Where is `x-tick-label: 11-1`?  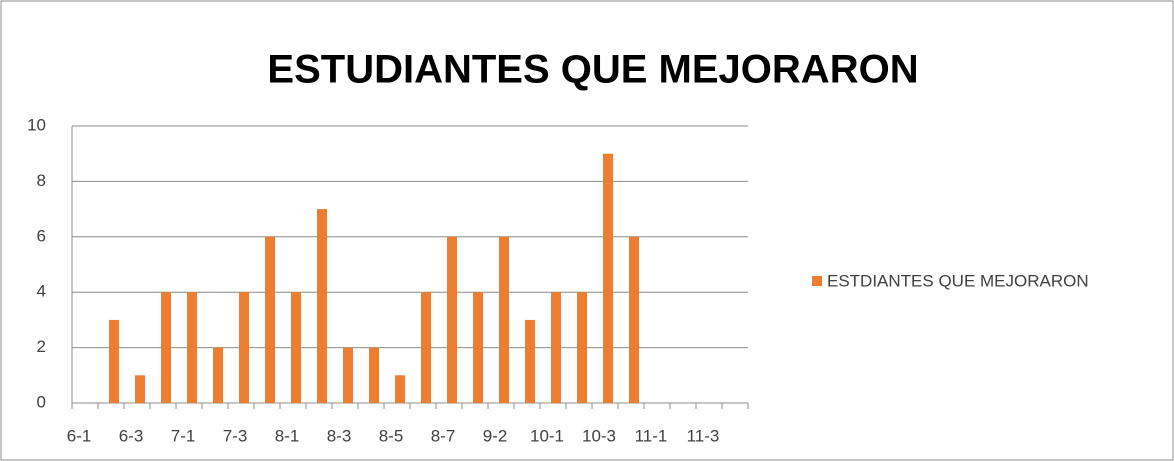
x-tick-label: 11-1 is located at coordinates (651, 435).